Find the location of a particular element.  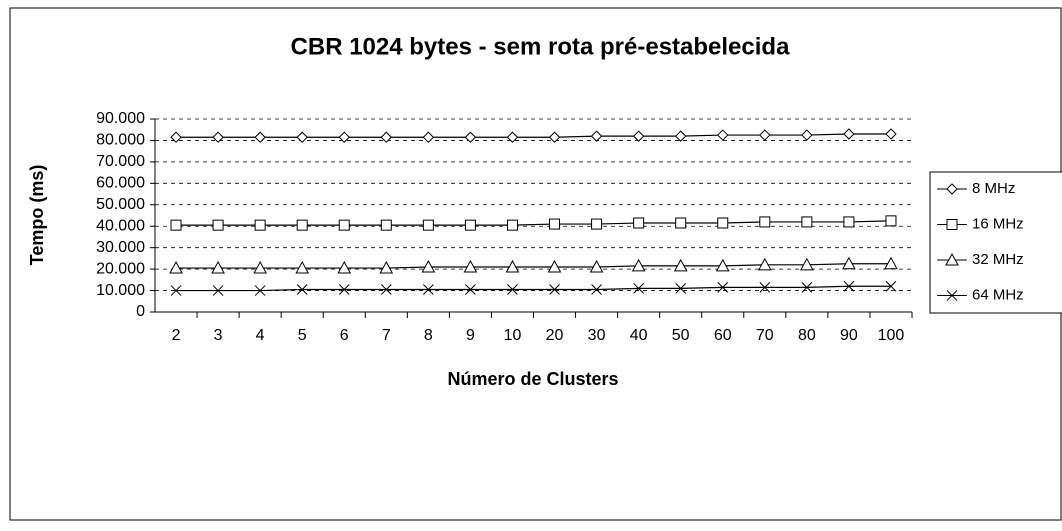

x-tick-label: 60 is located at coordinates (723, 335).